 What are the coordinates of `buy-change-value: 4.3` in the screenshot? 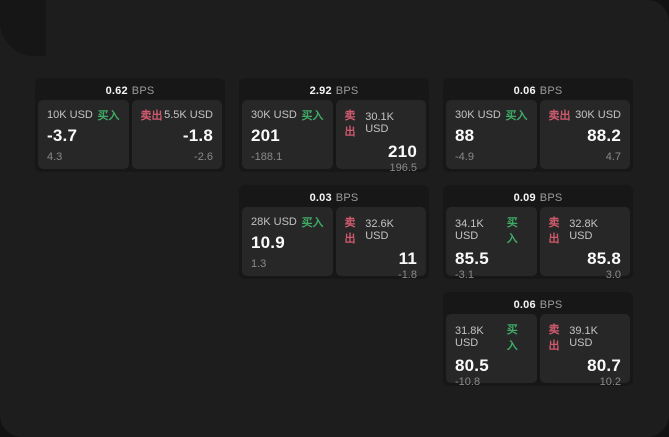 It's located at (55, 157).